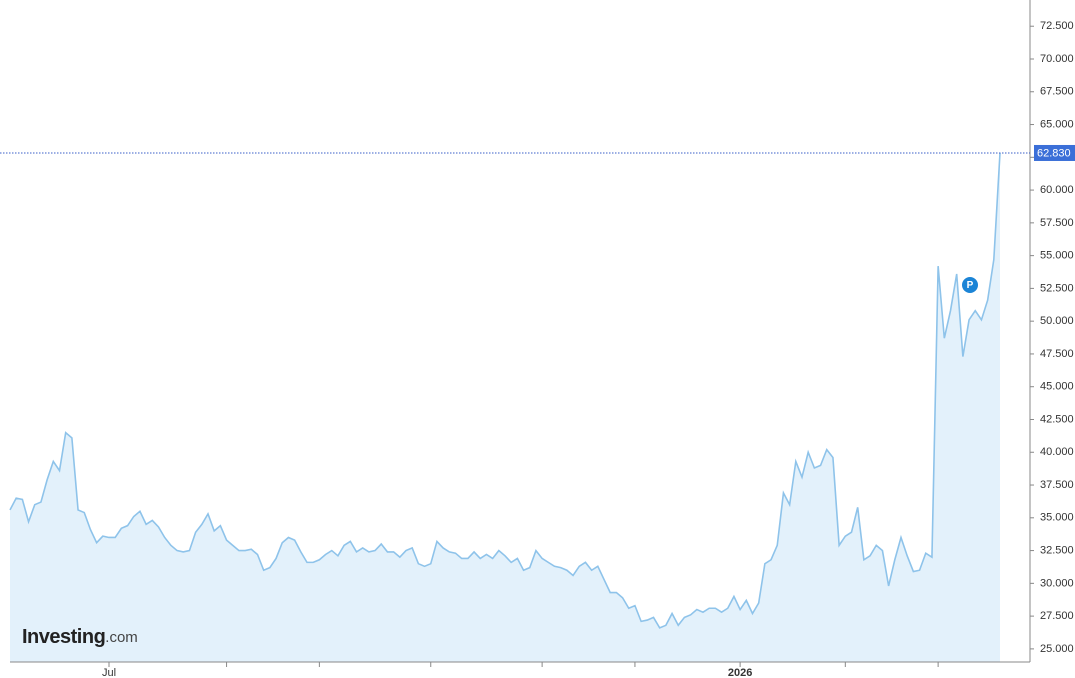 The height and width of the screenshot is (678, 1075). What do you see at coordinates (1057, 387) in the screenshot?
I see `y-tick-label: 45.000` at bounding box center [1057, 387].